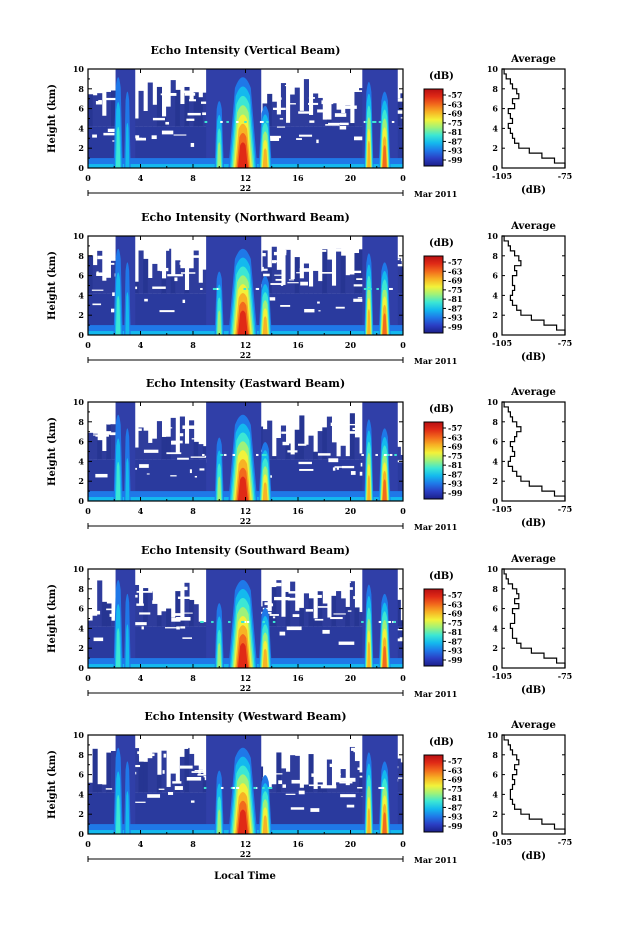 The image size is (620, 929). What do you see at coordinates (81, 775) in the screenshot?
I see `y-tick-label: 6` at bounding box center [81, 775].